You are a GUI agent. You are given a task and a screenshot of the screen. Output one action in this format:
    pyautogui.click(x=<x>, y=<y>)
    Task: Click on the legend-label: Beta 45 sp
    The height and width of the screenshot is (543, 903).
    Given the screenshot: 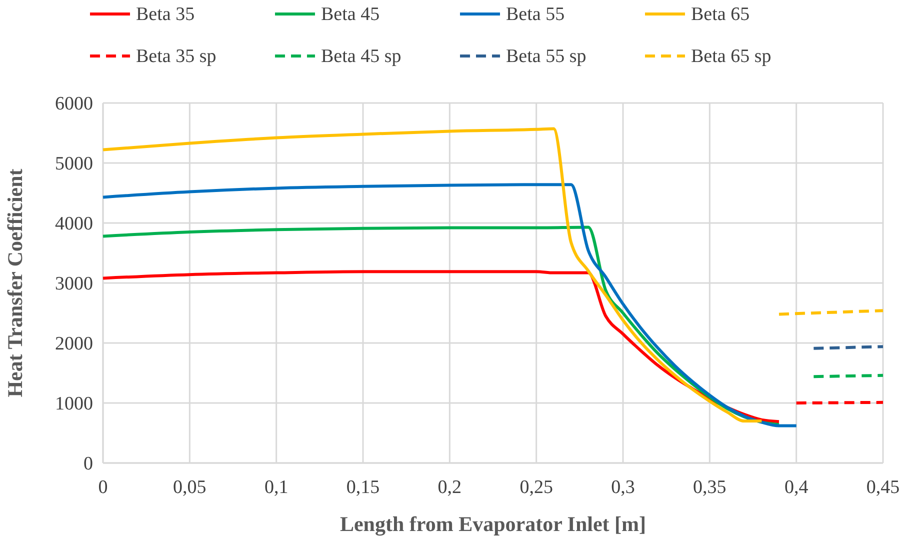 What is the action you would take?
    pyautogui.click(x=361, y=56)
    